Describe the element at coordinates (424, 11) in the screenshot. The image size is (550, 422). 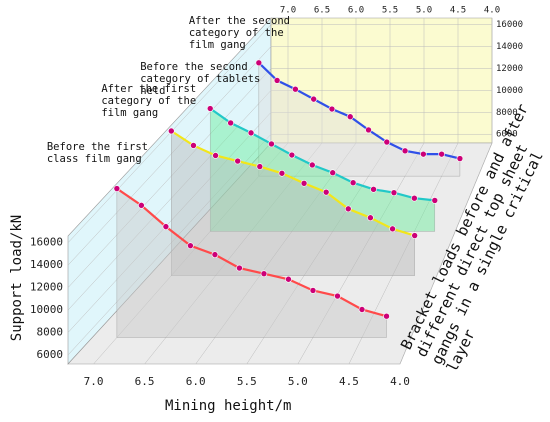
I see `x-tick-label-back: 5.0` at that location.